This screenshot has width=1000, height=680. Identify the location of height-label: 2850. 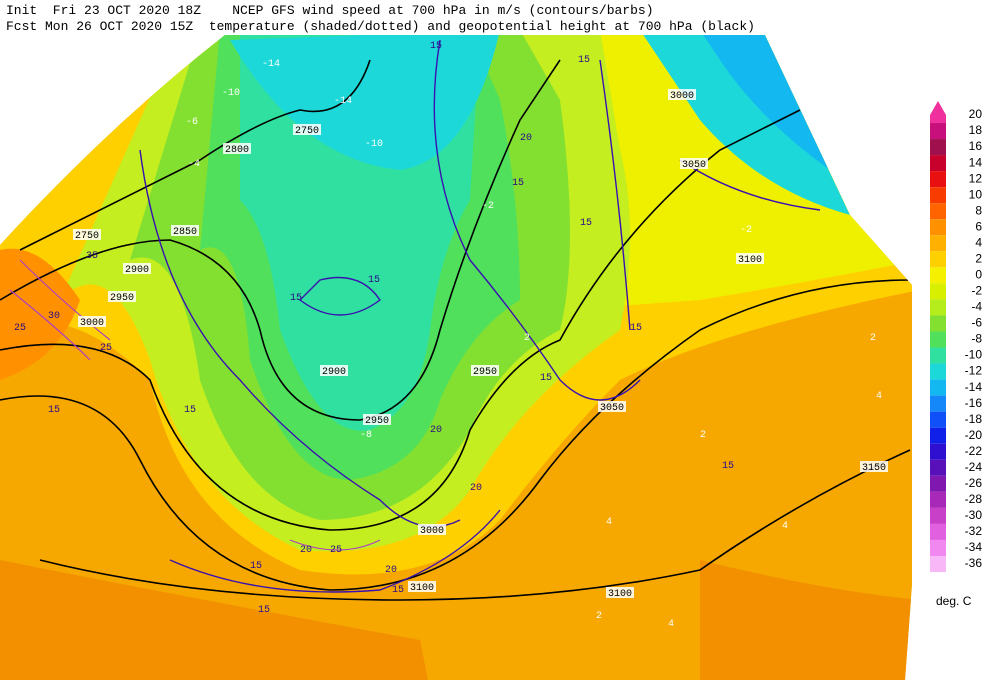
(185, 232).